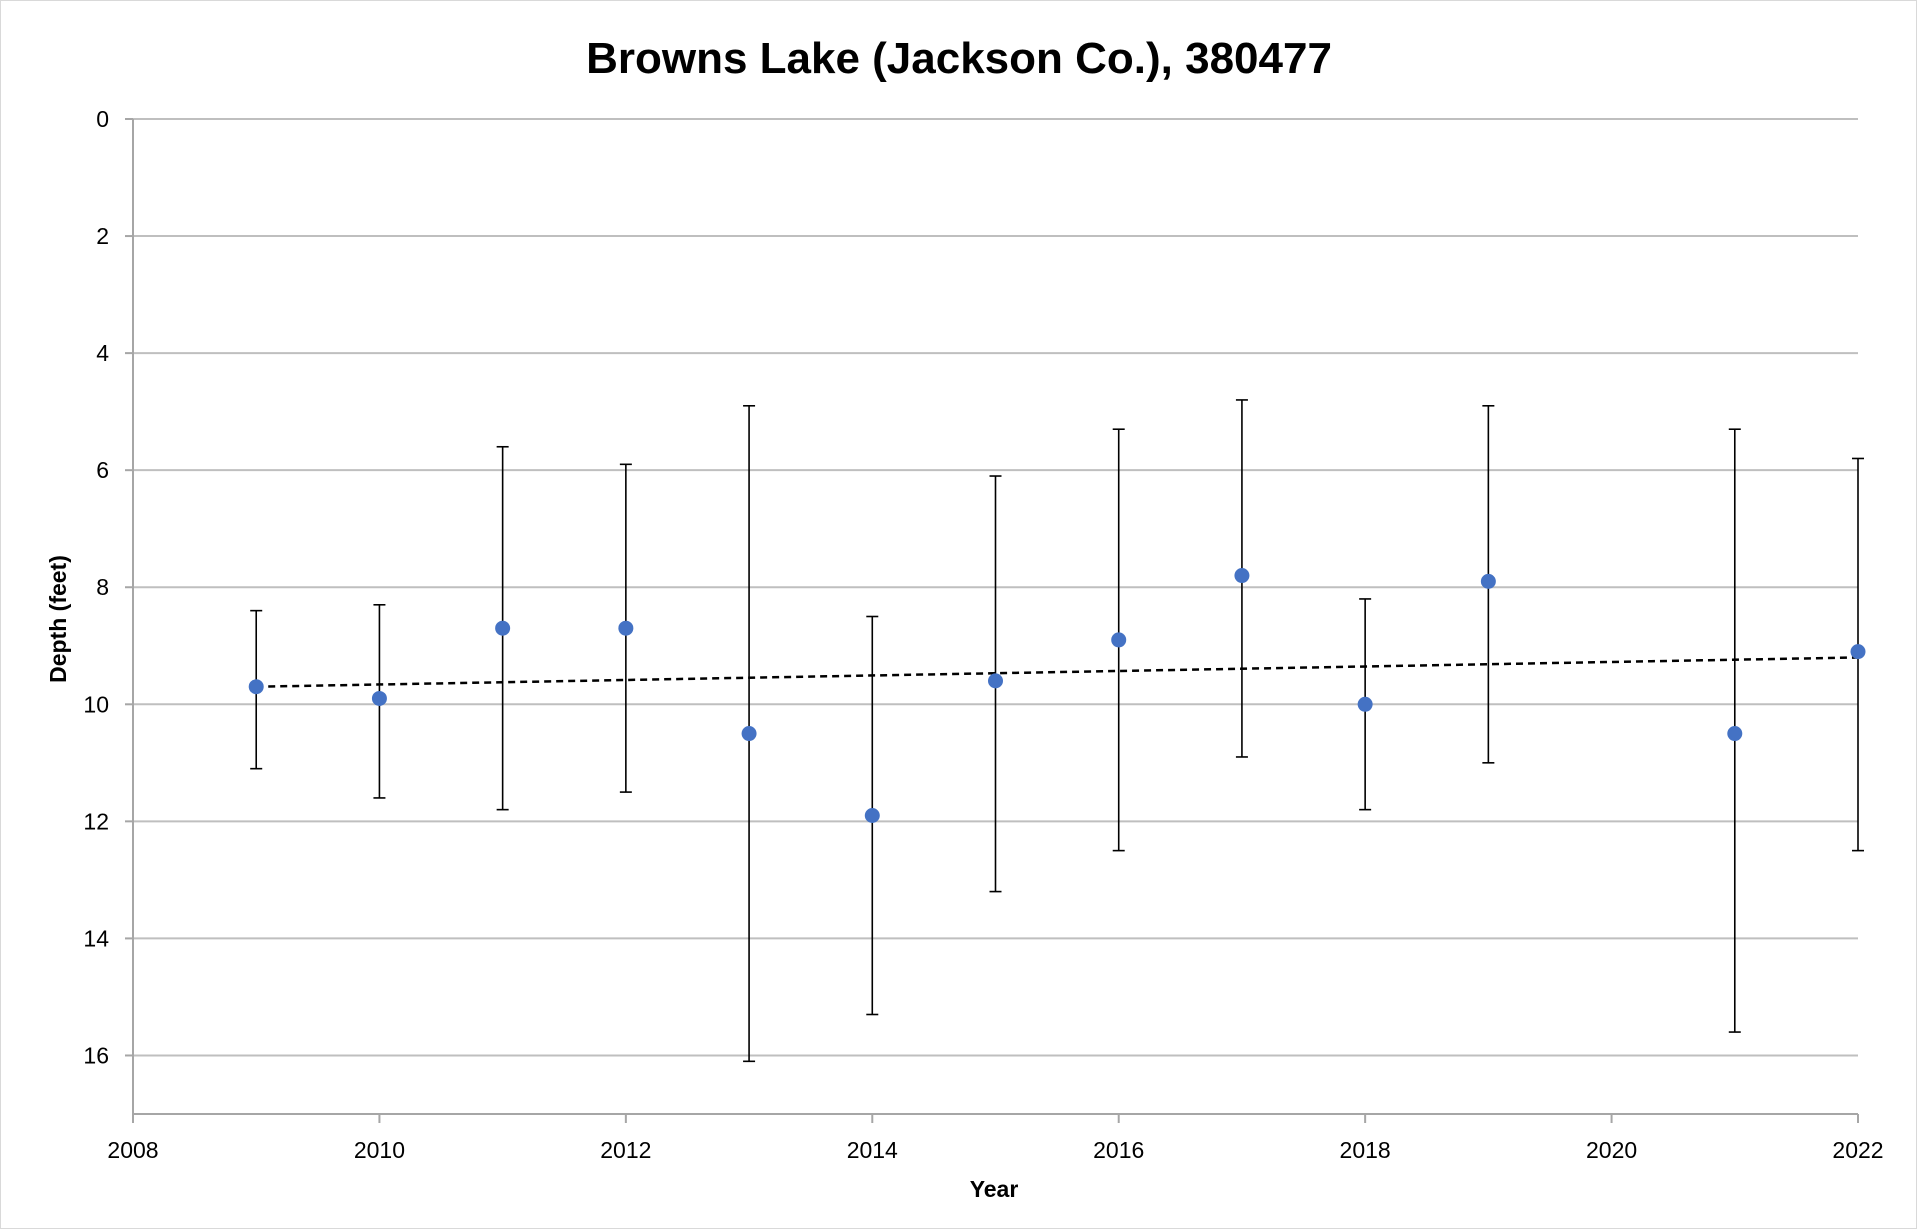  What do you see at coordinates (1488, 581) in the screenshot?
I see `data-point-2019` at bounding box center [1488, 581].